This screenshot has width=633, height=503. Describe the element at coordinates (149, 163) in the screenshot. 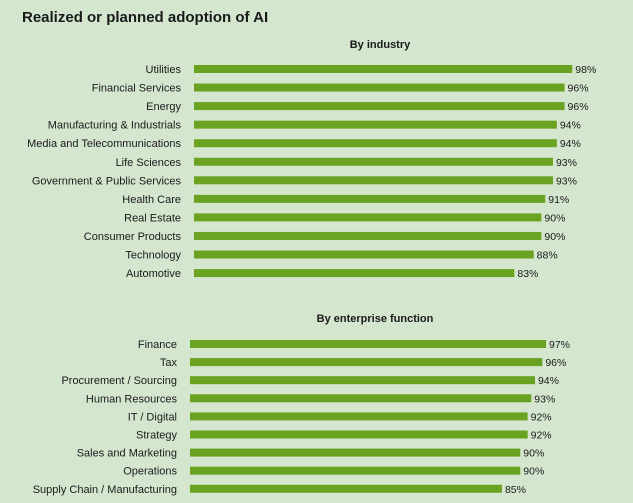

I see `industry-category-label: Life Sciences` at that location.